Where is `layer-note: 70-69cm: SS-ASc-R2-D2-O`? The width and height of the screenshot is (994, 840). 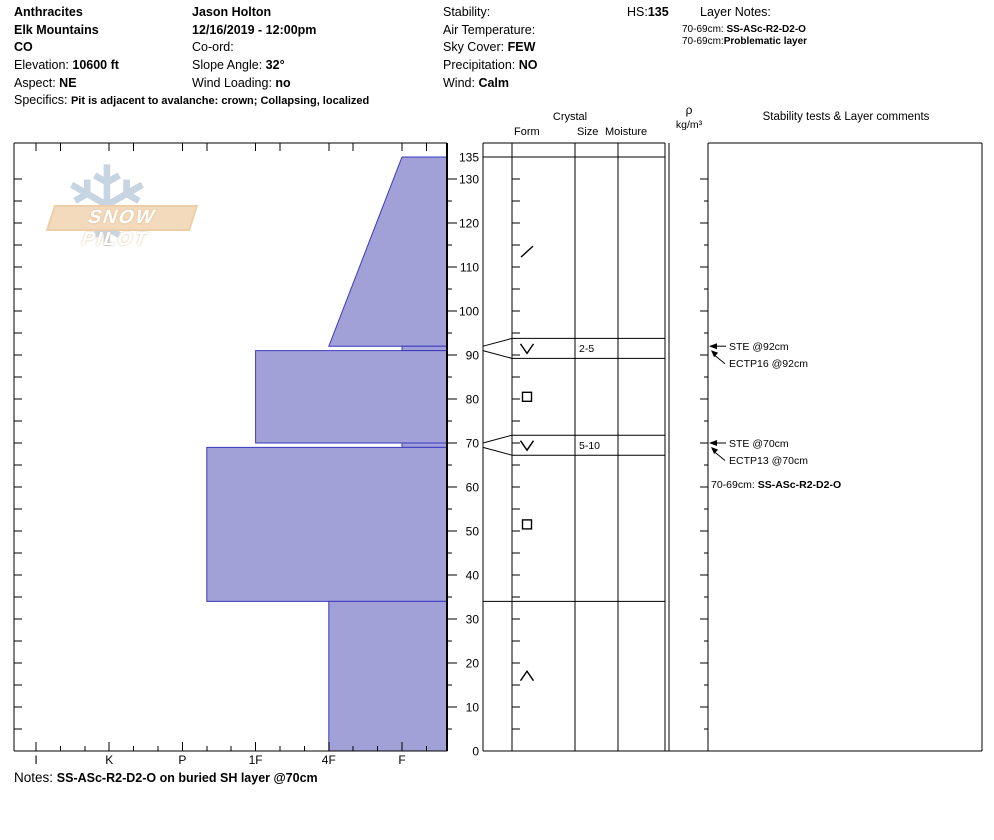
layer-note: 70-69cm: SS-ASc-R2-D2-O is located at coordinates (744, 30).